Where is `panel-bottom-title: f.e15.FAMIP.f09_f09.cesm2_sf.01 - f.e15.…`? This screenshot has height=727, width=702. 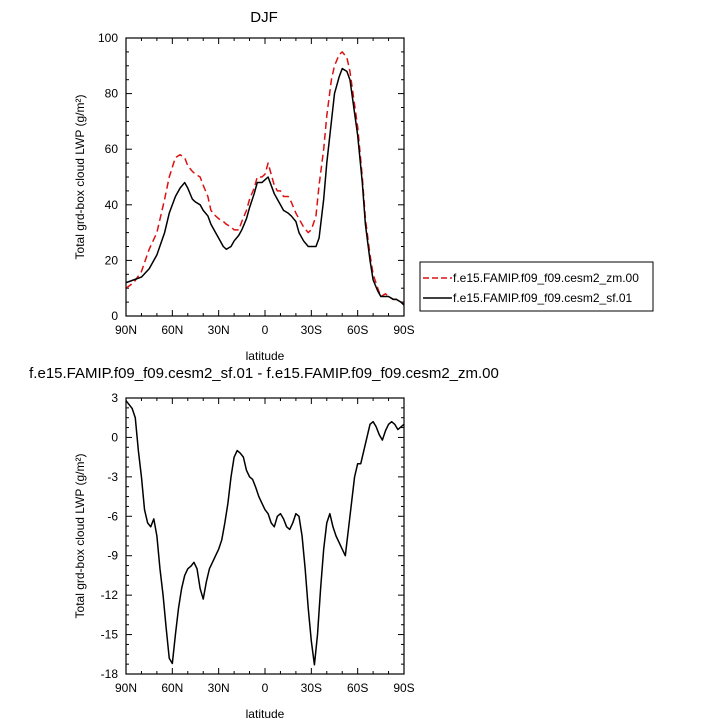 panel-bottom-title: f.e15.FAMIP.f09_f09.cesm2_sf.01 - f.e15.… is located at coordinates (264, 373).